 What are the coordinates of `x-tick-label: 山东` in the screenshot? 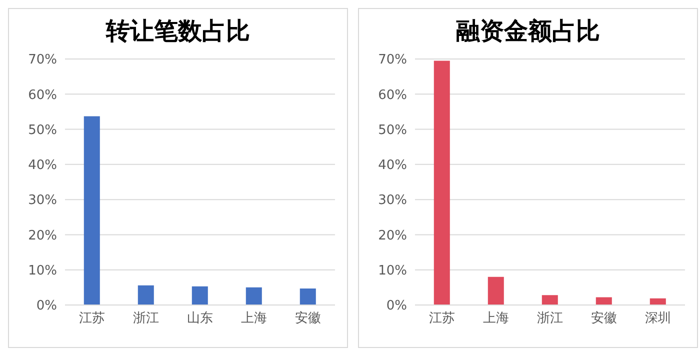 It's located at (200, 318).